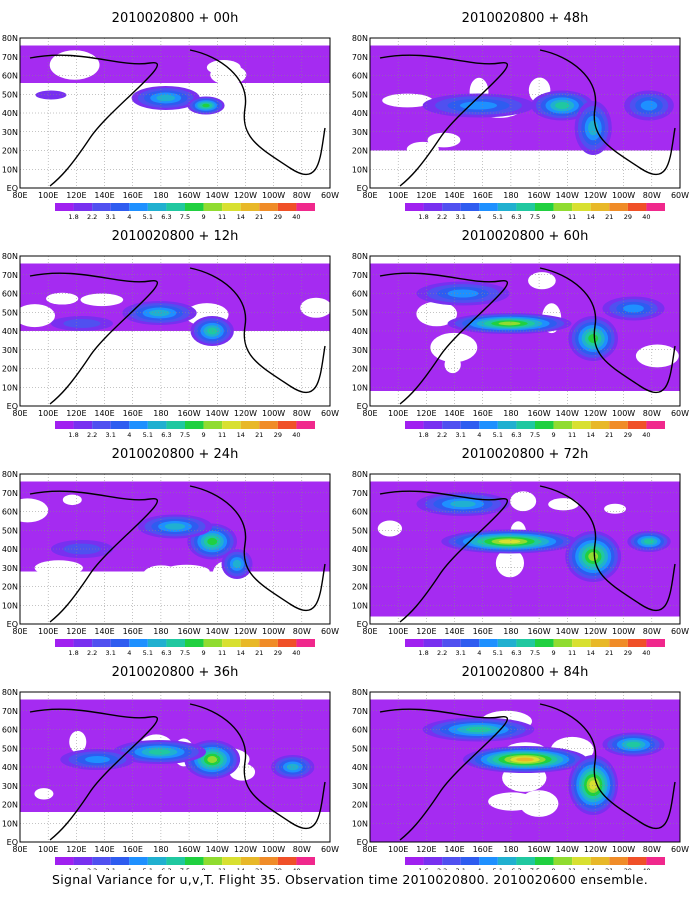 This screenshot has height=900, width=700. Describe the element at coordinates (525, 331) in the screenshot. I see `variance-field` at that location.